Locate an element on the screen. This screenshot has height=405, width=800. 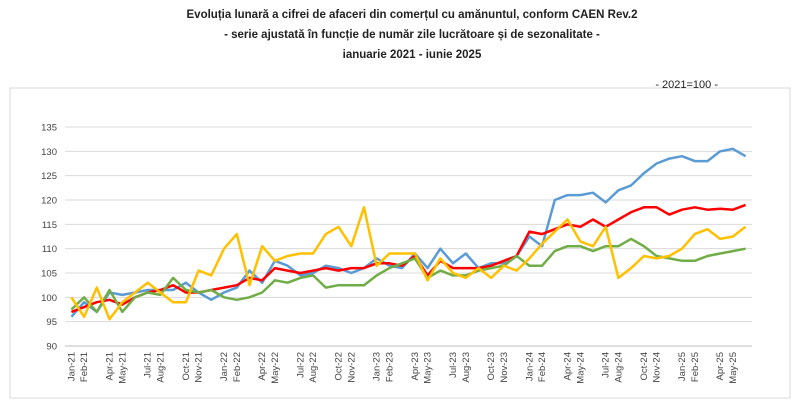
x-tick-label: Apr-25 is located at coordinates (720, 366).